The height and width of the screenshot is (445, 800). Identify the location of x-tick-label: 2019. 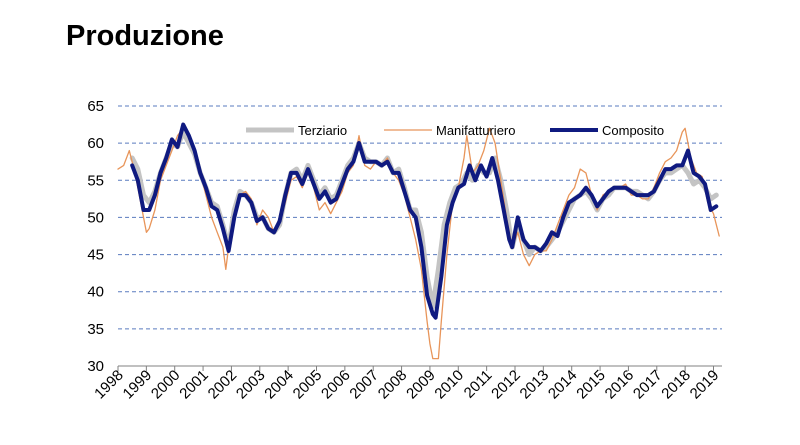
(705, 385).